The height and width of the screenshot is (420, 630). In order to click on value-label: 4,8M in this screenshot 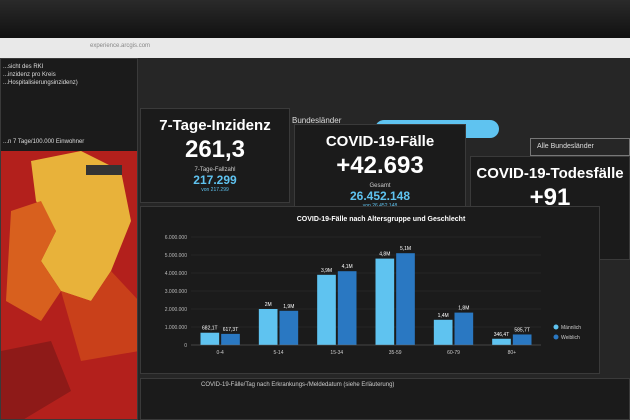, I will do `click(384, 255)`.